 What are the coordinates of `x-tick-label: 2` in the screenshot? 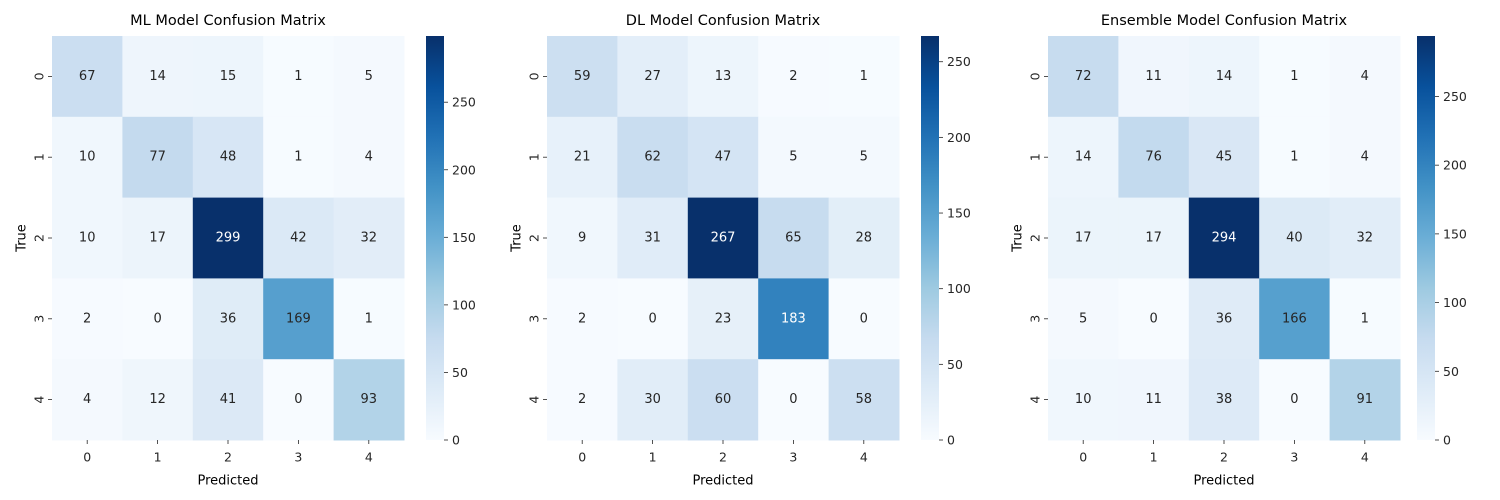 It's located at (1224, 457).